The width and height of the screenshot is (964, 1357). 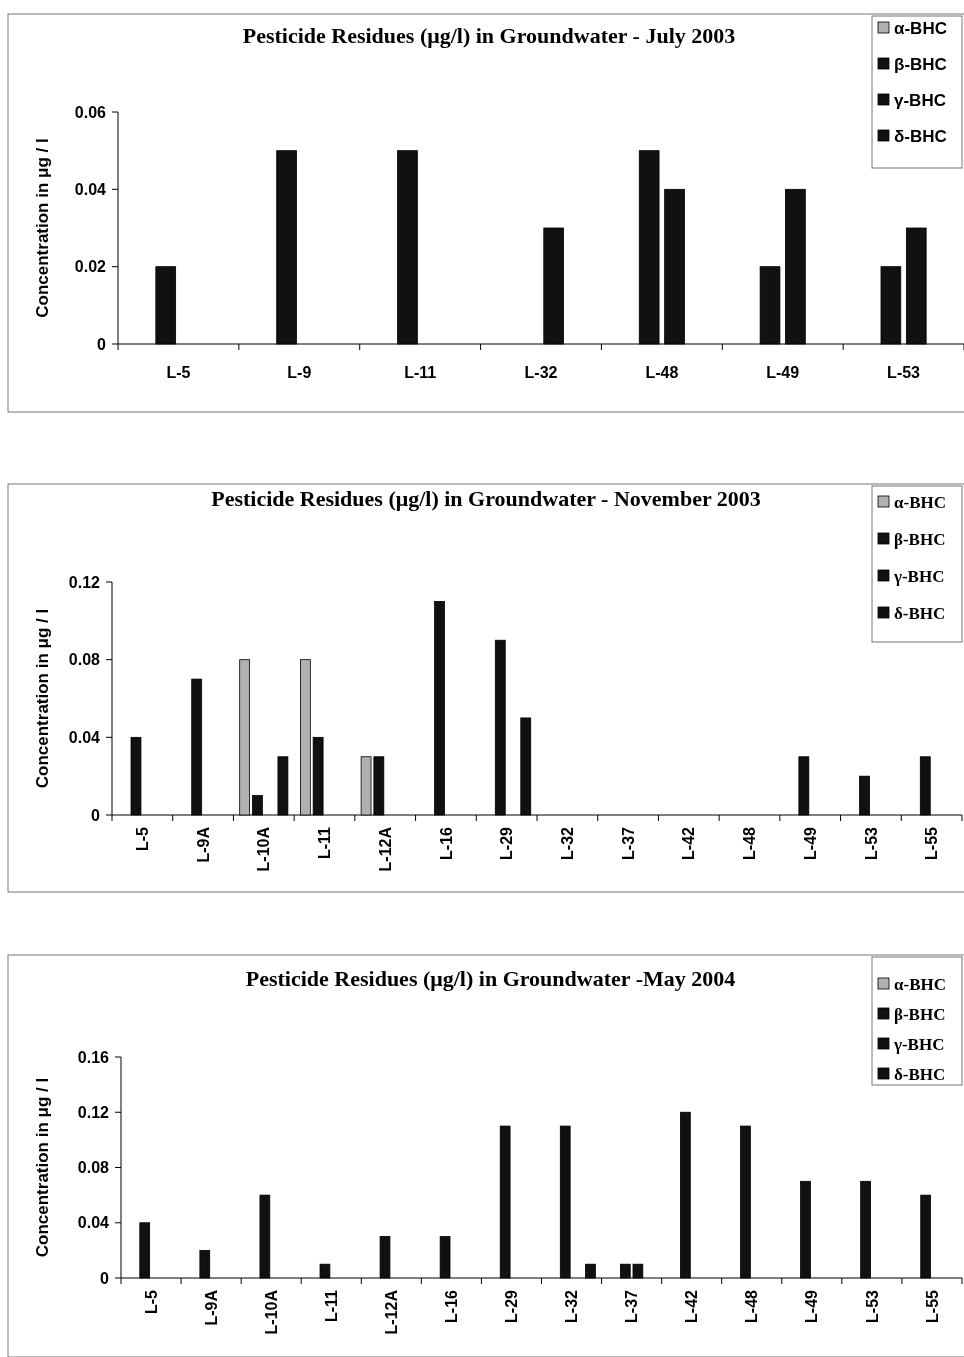 I want to click on chart-title: Pesticide Residues (μg/l) in Groundwater - November 2003, so click(x=486, y=498).